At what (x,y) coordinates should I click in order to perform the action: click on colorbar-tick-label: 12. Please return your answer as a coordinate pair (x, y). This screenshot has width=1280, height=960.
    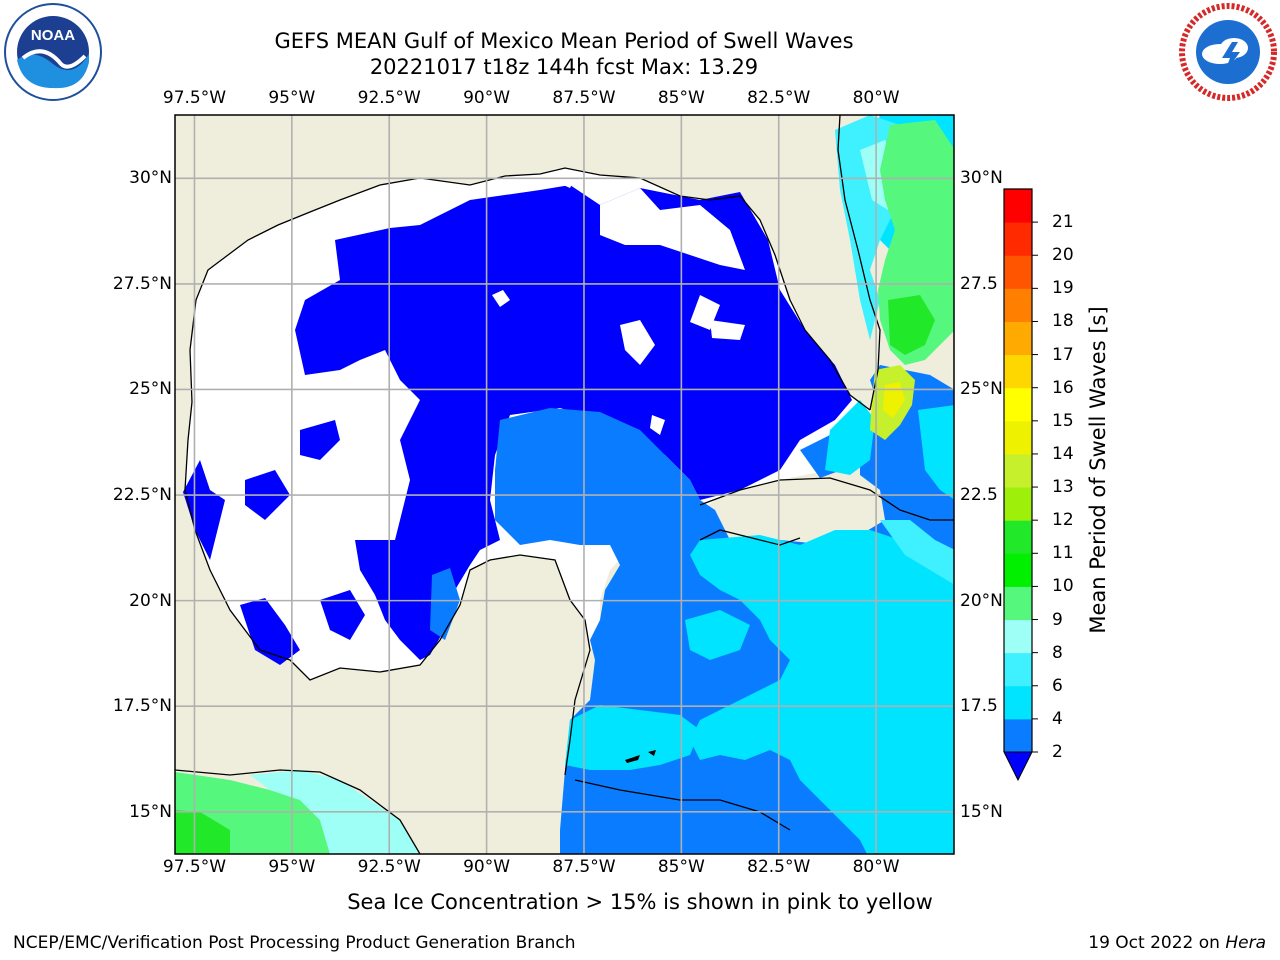
    Looking at the image, I should click on (1063, 520).